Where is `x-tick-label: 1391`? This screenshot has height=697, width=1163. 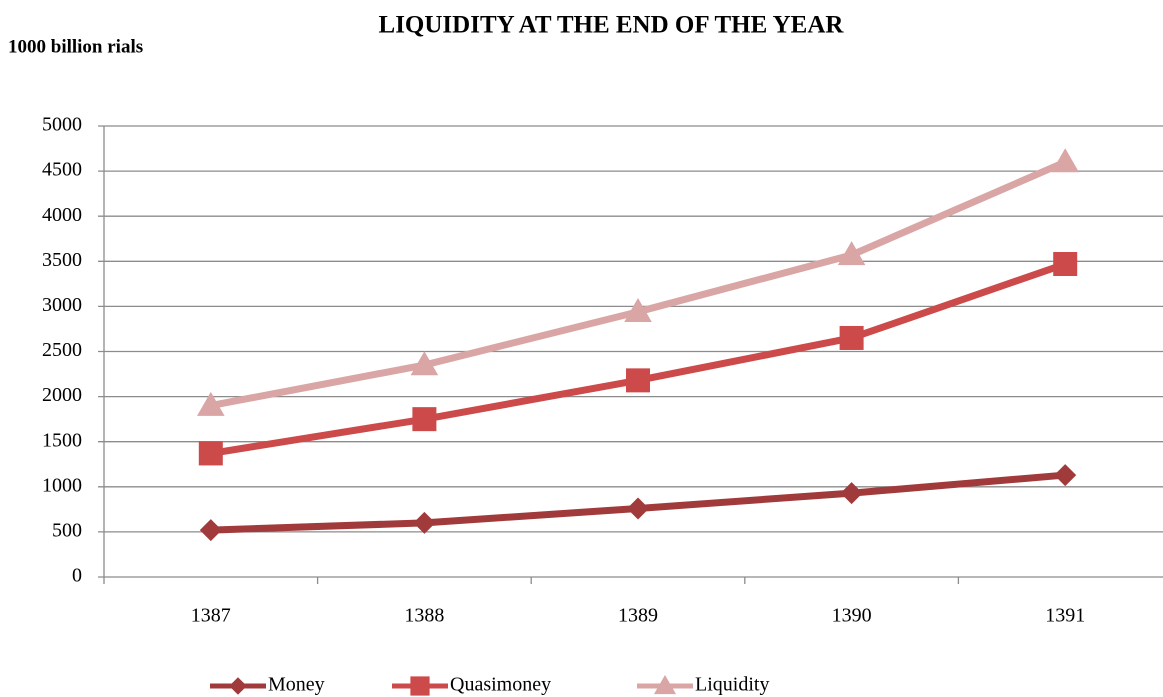 x-tick-label: 1391 is located at coordinates (1065, 616).